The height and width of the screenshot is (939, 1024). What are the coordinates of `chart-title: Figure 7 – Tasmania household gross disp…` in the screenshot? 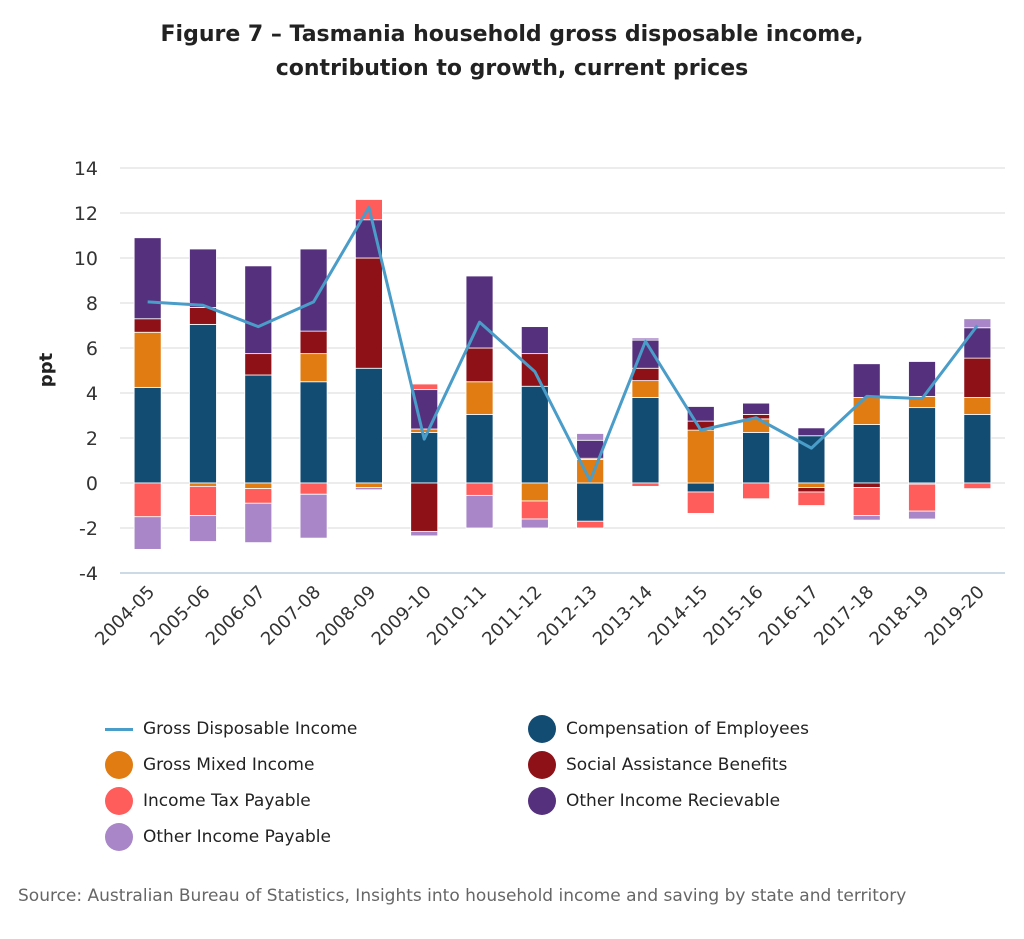 It's located at (512, 52).